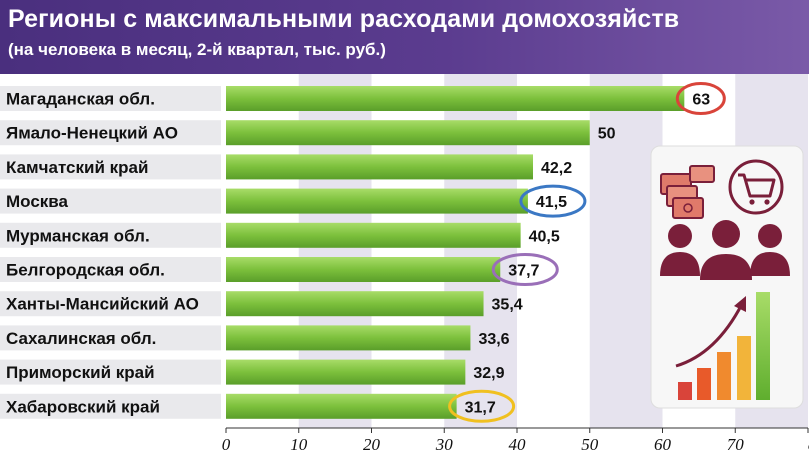 This screenshot has width=809, height=457. I want to click on people-icon, so click(725, 250).